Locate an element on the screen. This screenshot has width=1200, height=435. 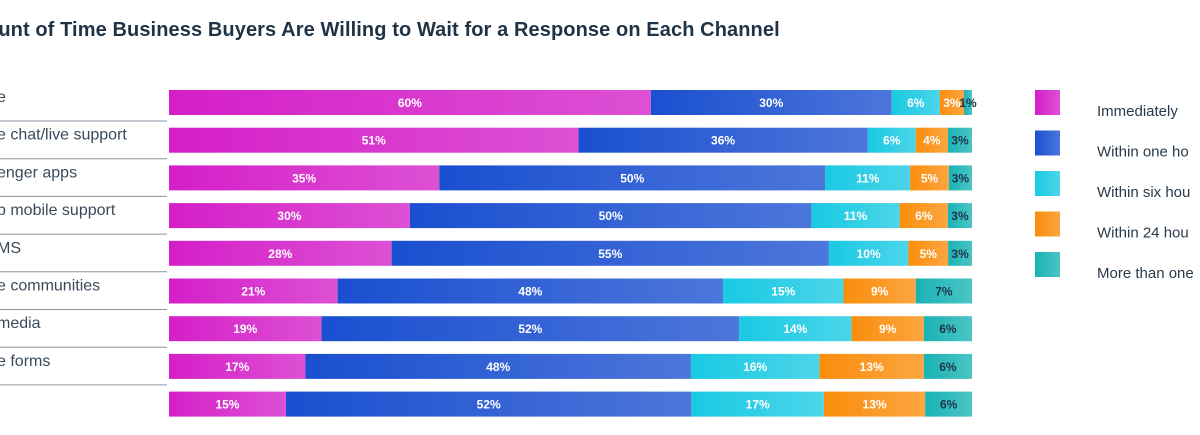
legend-item: Within six hou is located at coordinates (1112, 186).